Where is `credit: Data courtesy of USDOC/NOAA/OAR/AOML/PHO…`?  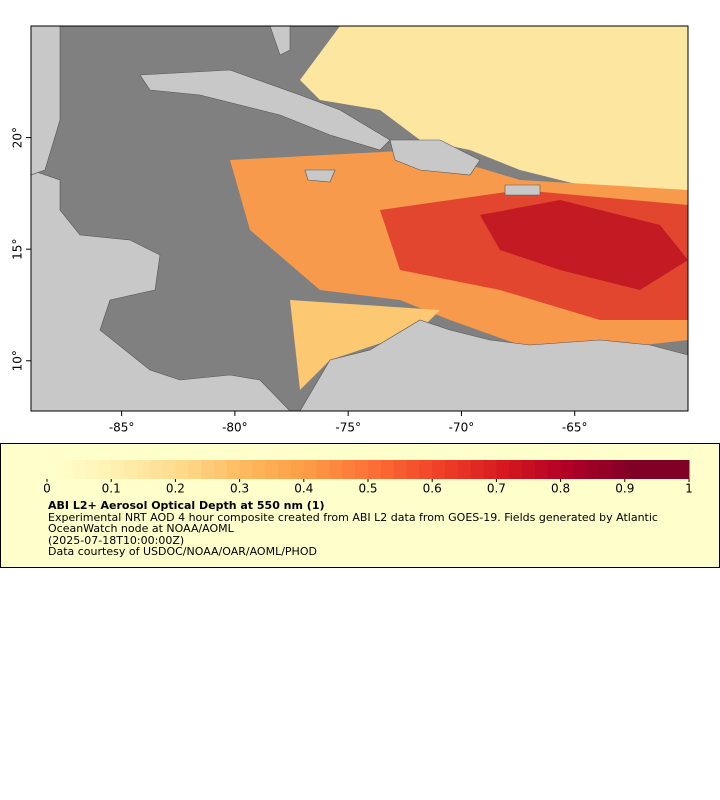
credit: Data courtesy of USDOC/NOAA/OAR/AOML/PHO… is located at coordinates (182, 551).